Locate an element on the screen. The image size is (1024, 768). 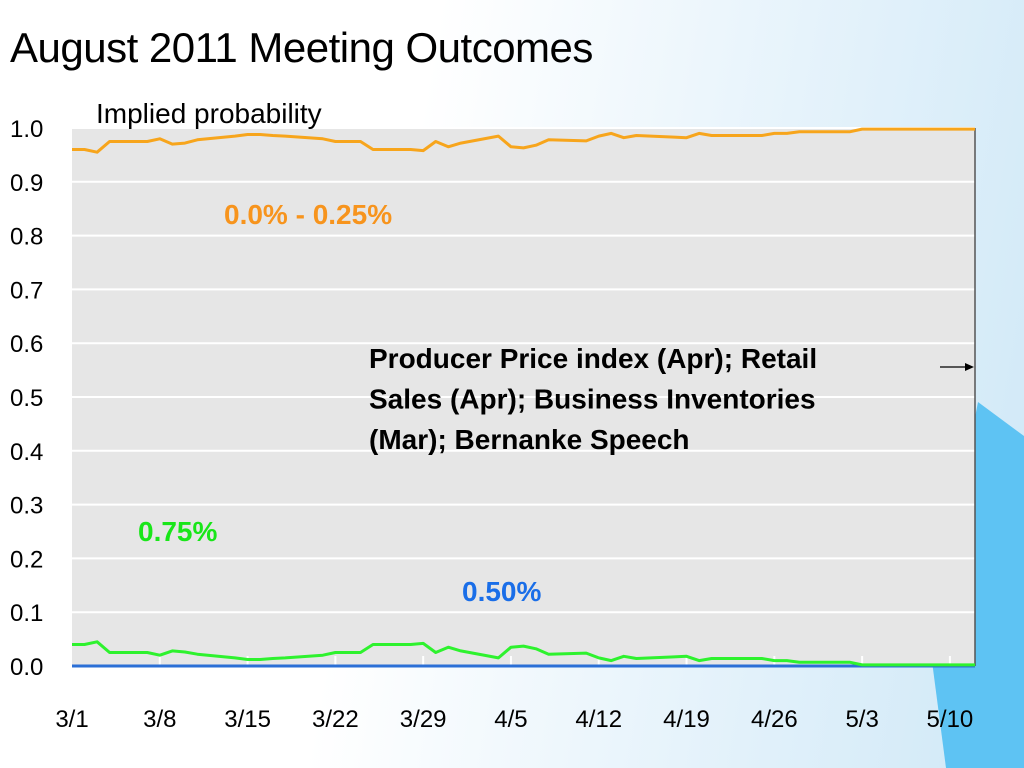
y-tick-label: 0.1 is located at coordinates (26, 613).